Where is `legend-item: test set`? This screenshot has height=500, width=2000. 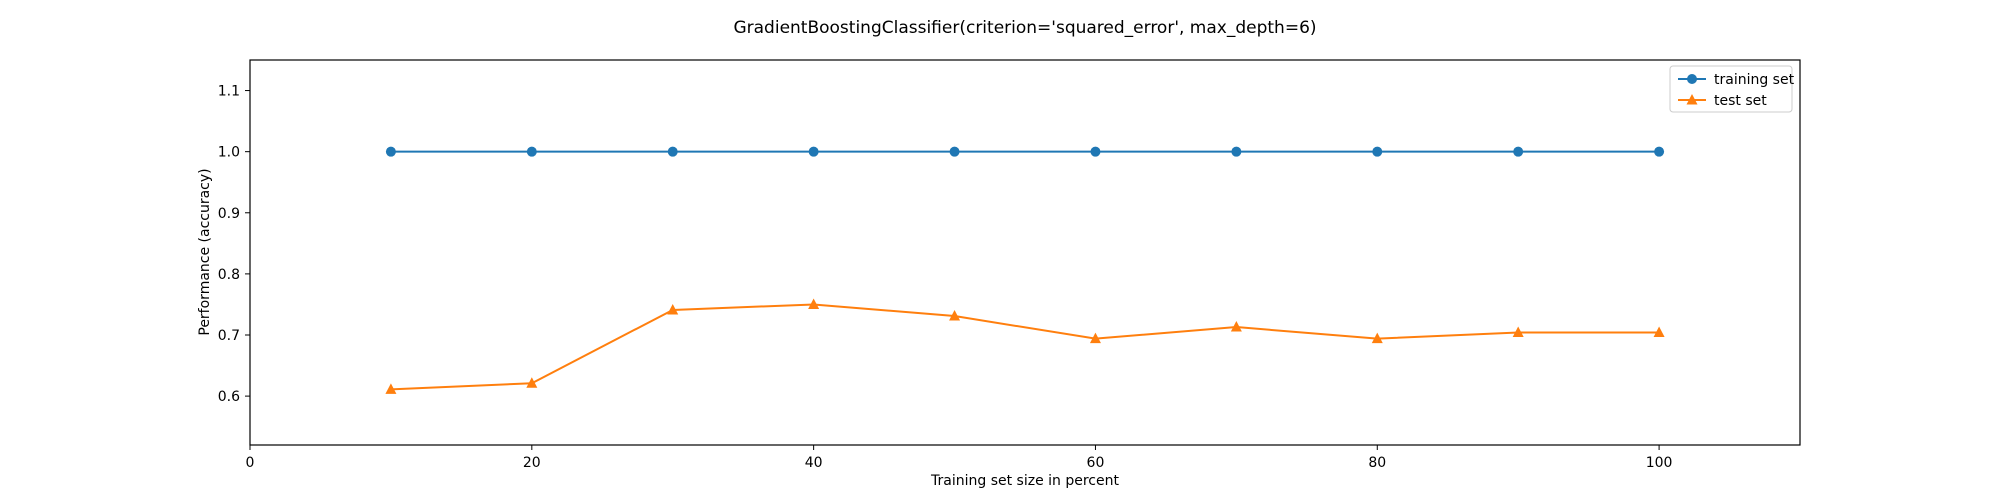
legend-item: test set is located at coordinates (1722, 101).